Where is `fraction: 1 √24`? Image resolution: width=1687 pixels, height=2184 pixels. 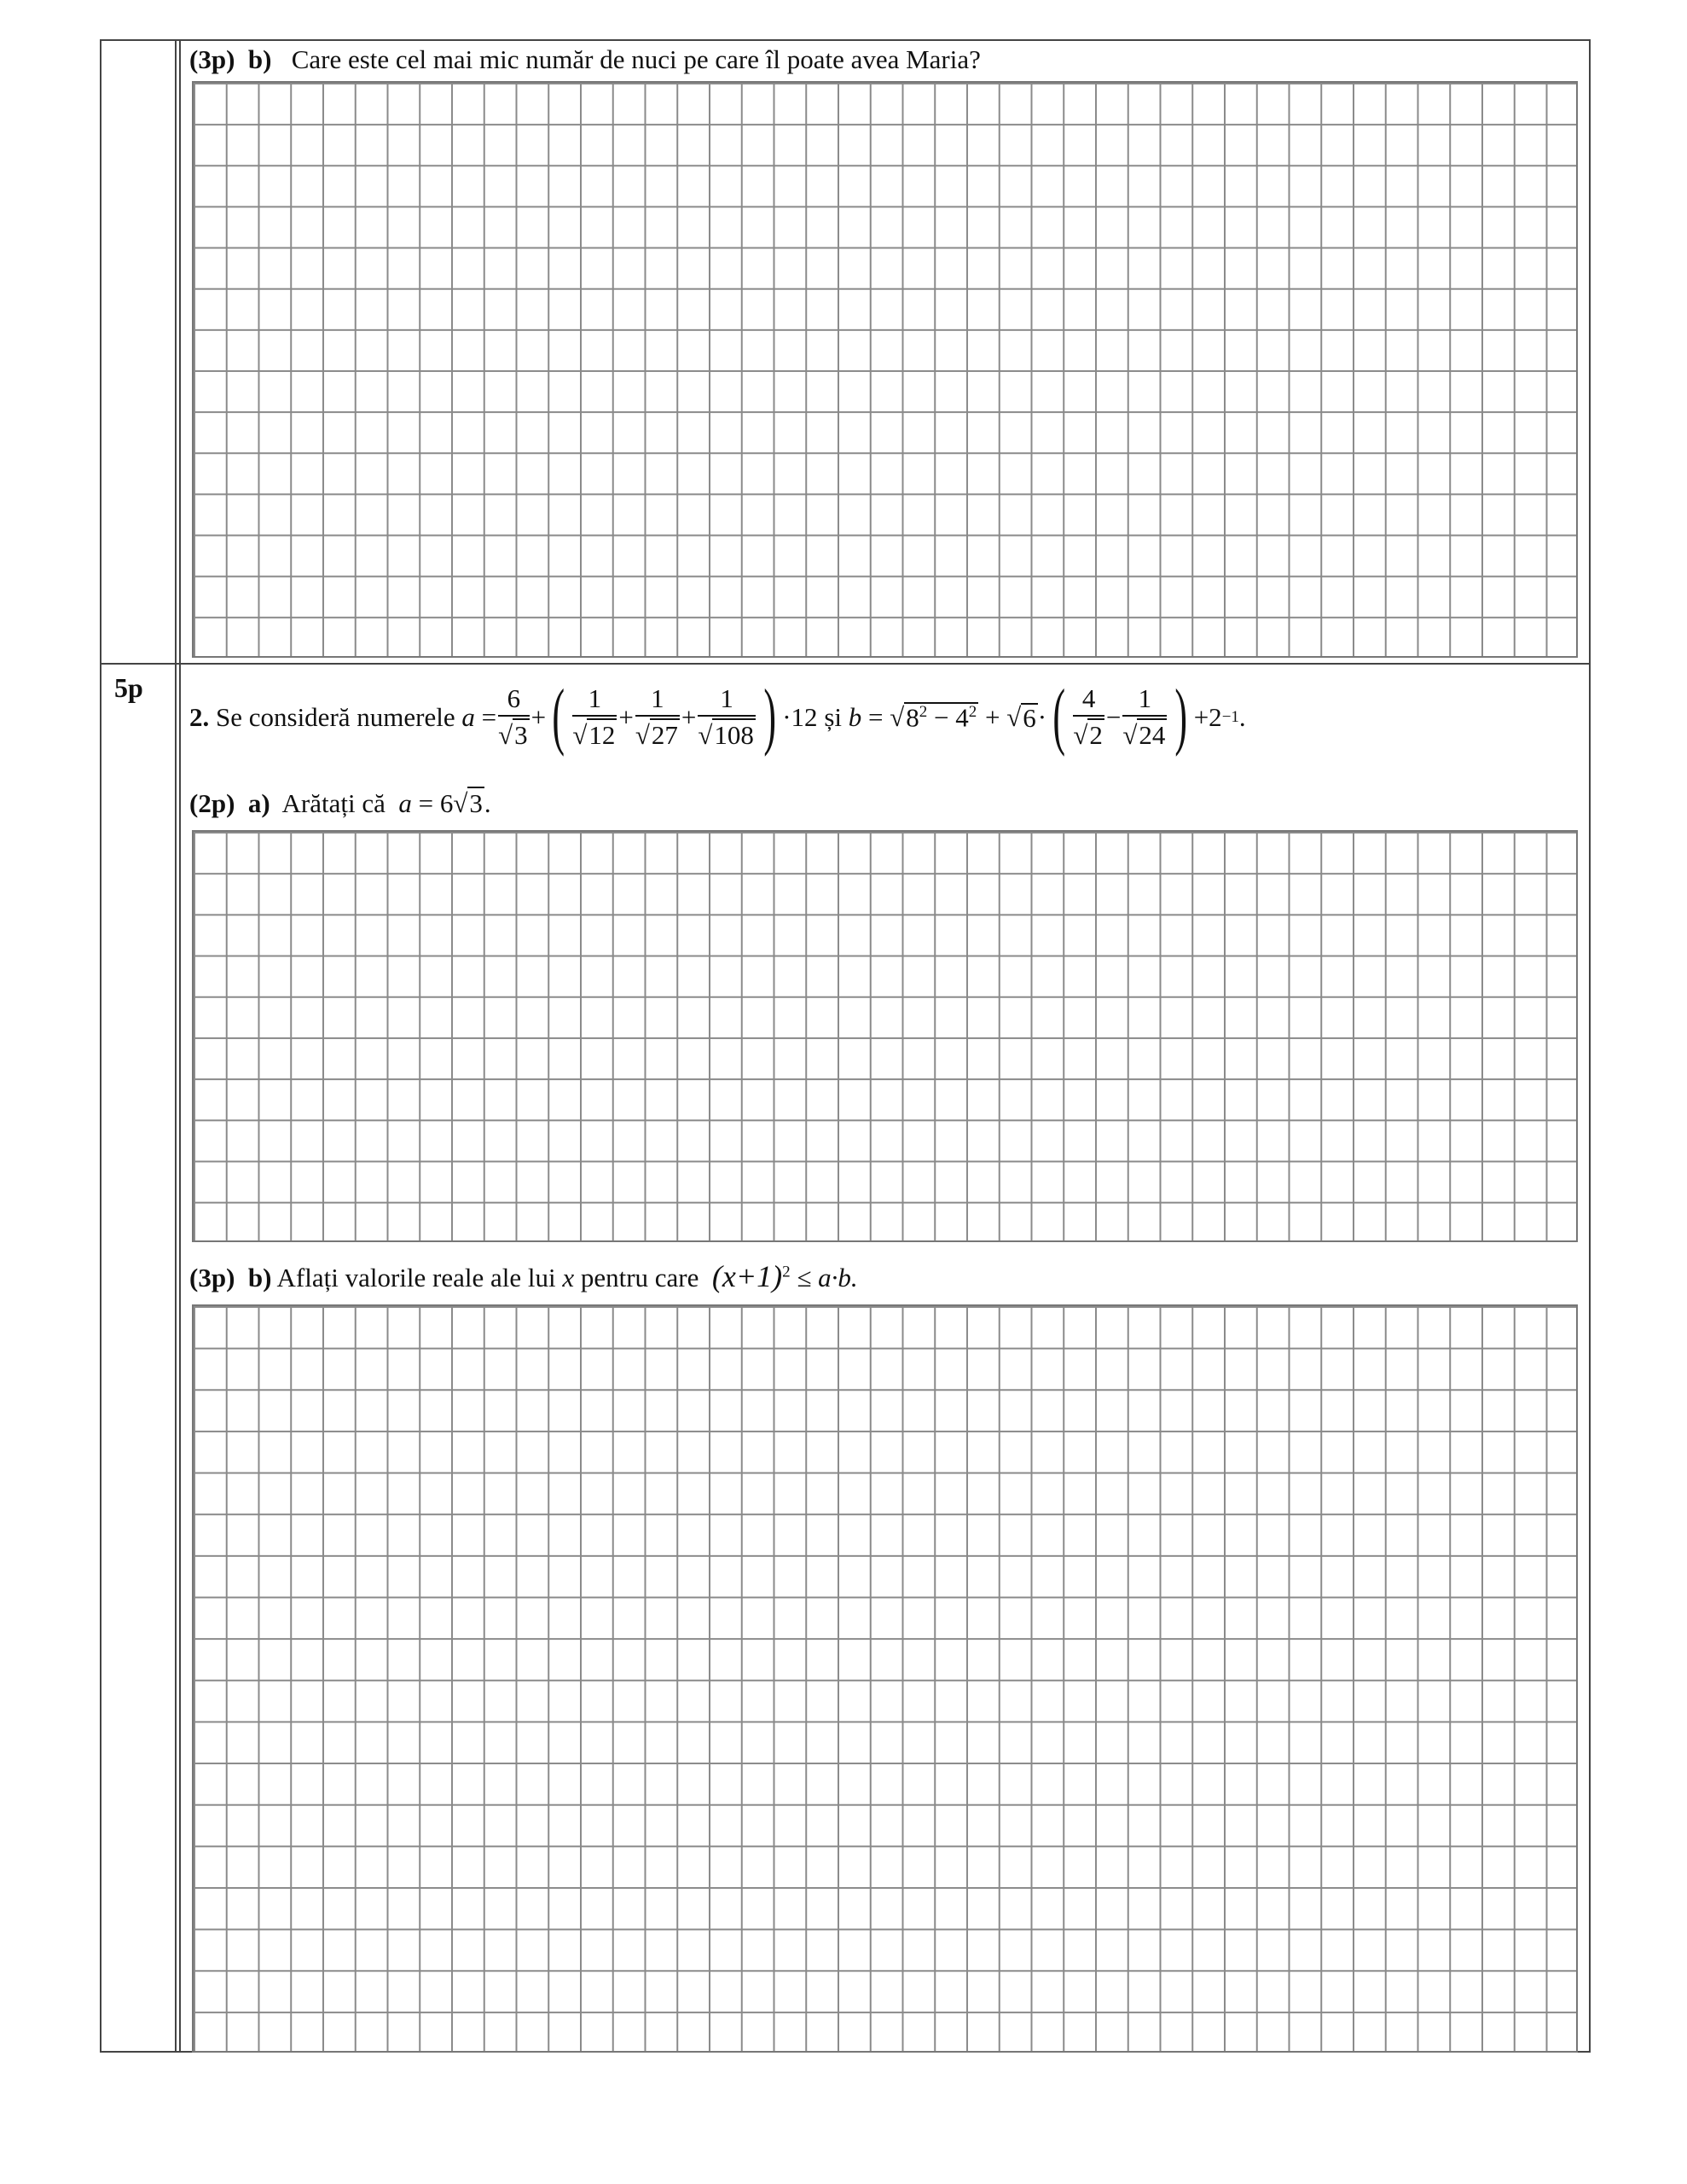 fraction: 1 √24 is located at coordinates (1145, 718).